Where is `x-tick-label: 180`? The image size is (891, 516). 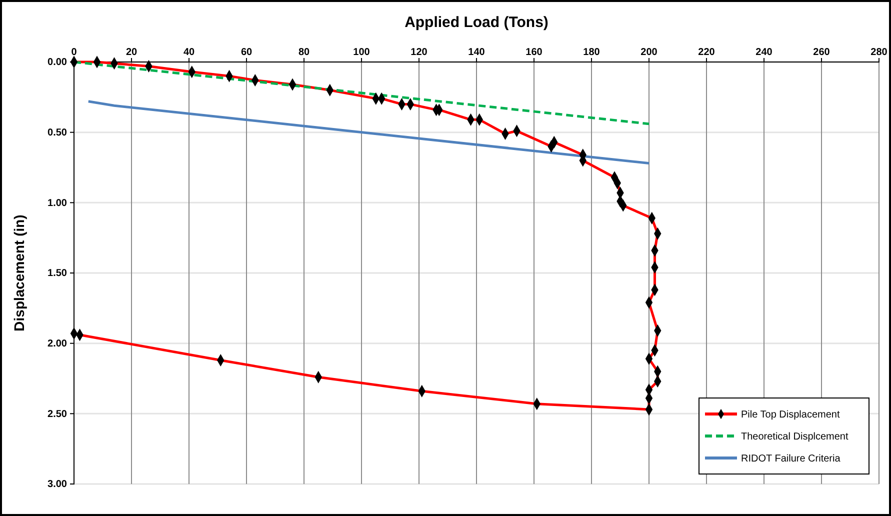
x-tick-label: 180 is located at coordinates (591, 52).